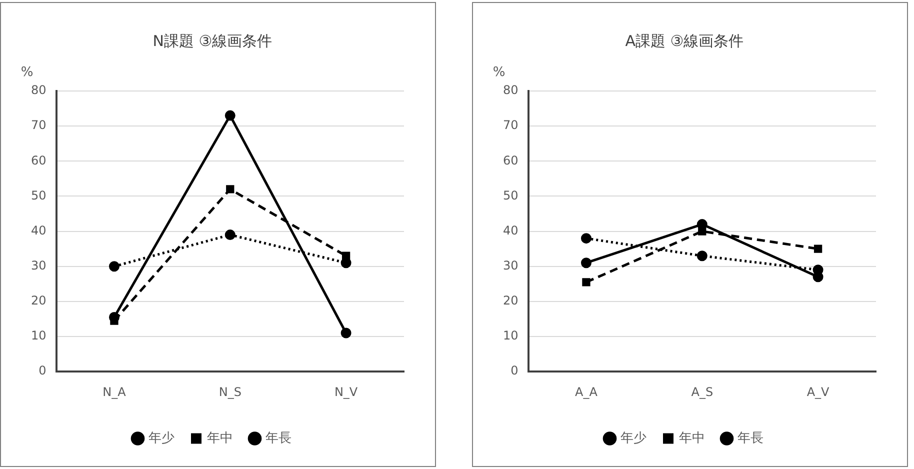 Image resolution: width=914 pixels, height=469 pixels. What do you see at coordinates (114, 391) in the screenshot?
I see `x-tick-label: N_A` at bounding box center [114, 391].